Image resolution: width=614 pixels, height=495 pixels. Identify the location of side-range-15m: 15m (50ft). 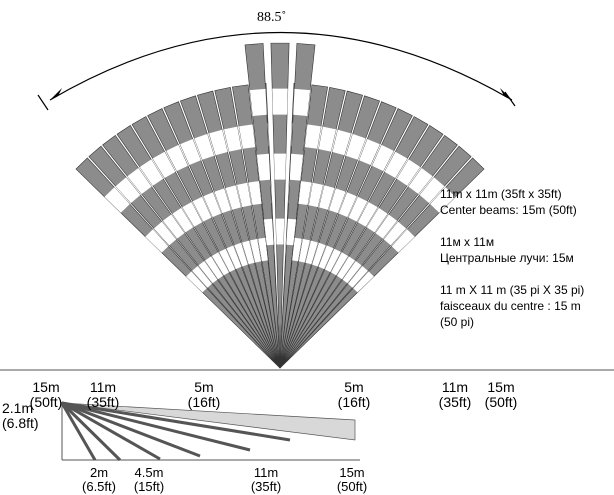
(352, 480).